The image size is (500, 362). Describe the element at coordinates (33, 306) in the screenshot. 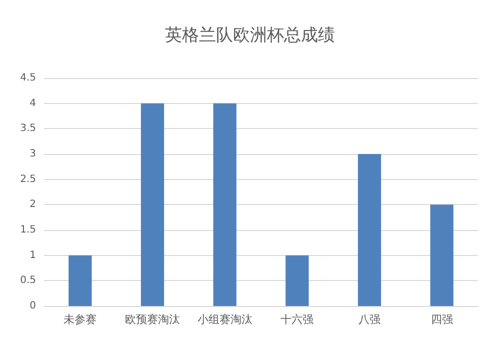

I see `y-tick-label: 0` at that location.